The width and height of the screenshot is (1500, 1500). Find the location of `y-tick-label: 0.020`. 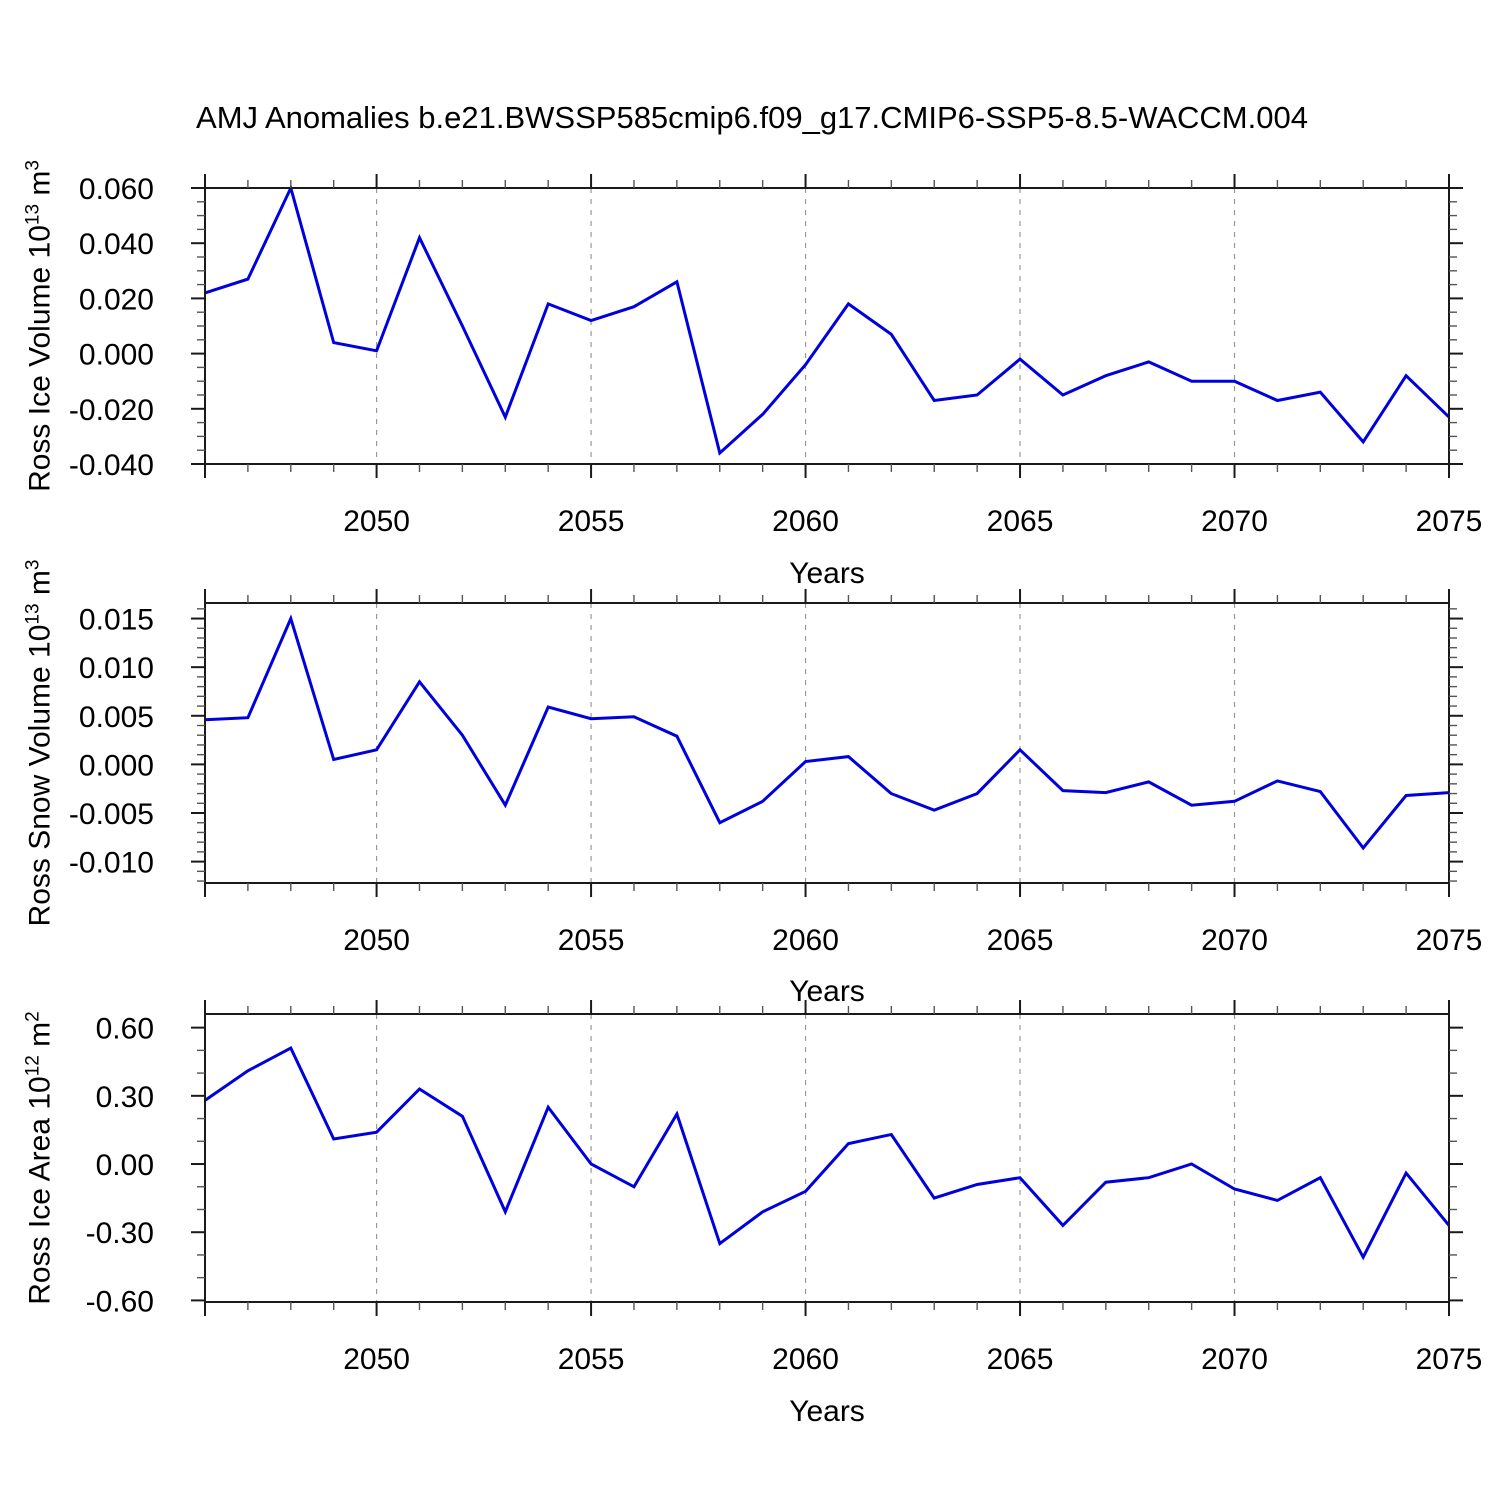

y-tick-label: 0.020 is located at coordinates (116, 299).